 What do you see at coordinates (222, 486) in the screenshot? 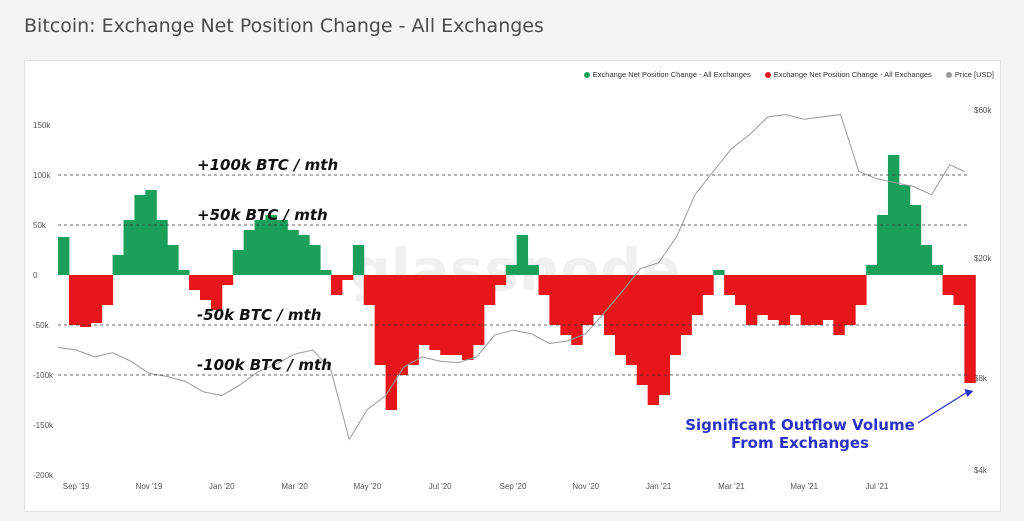
I see `x-tick-label: Jan '20` at bounding box center [222, 486].